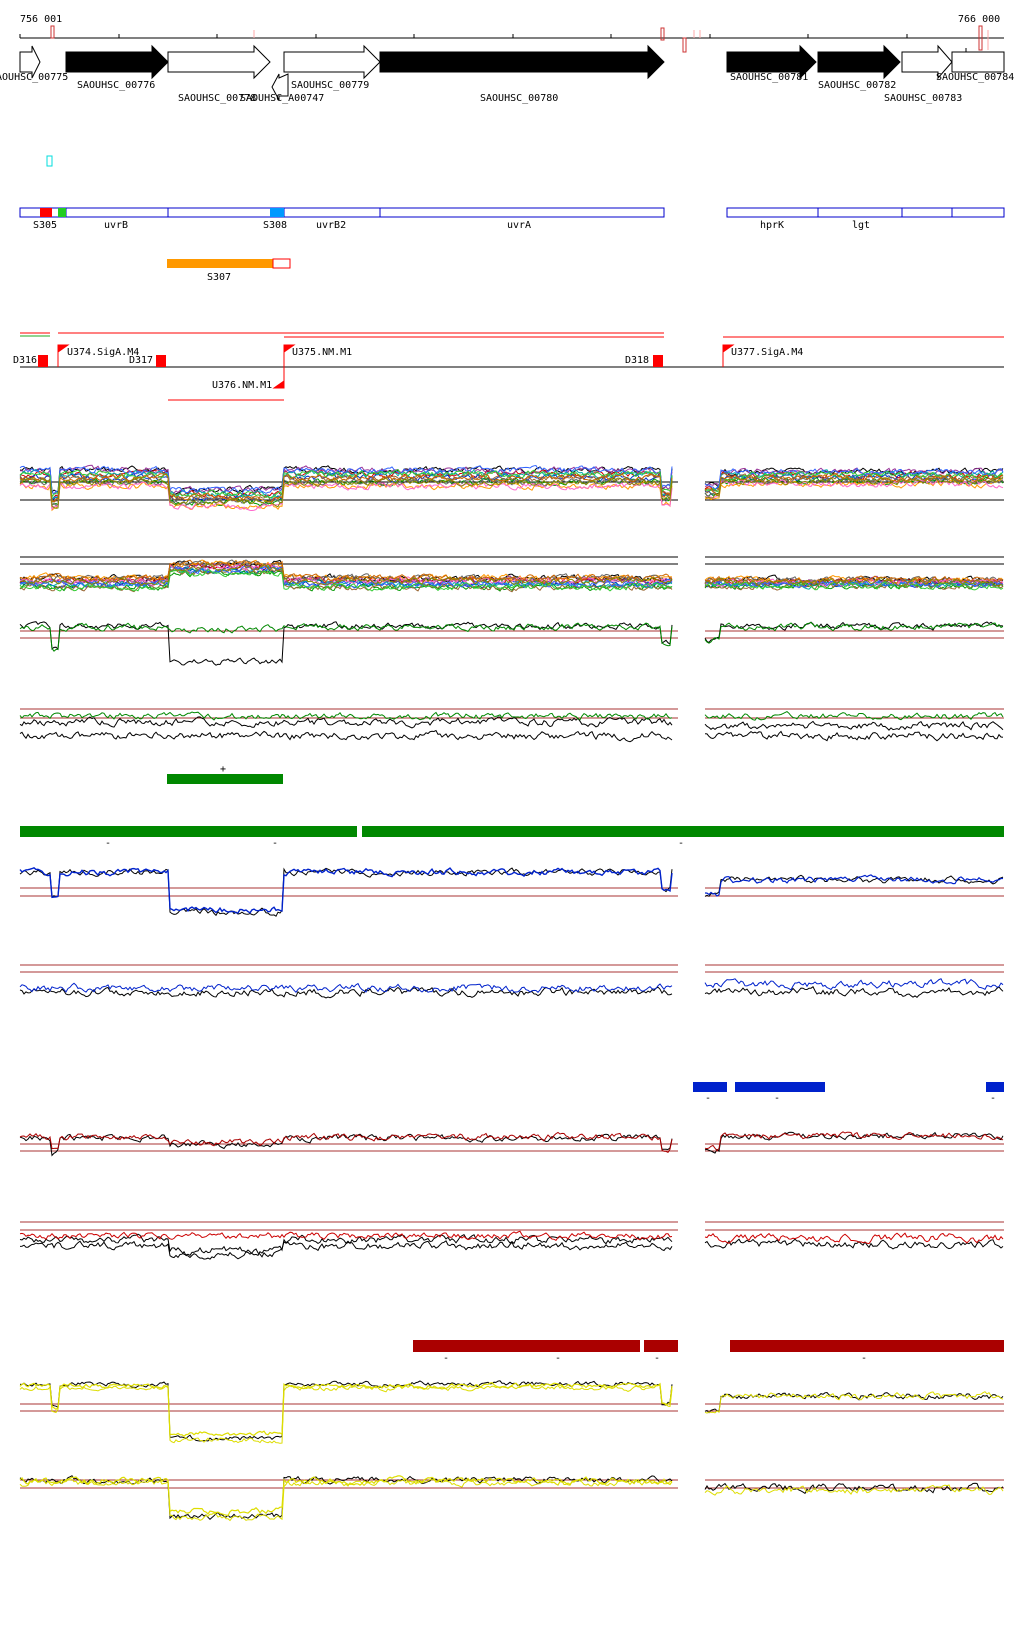 This screenshot has height=1640, width=1024. I want to click on green-lines-a, so click(511, 643).